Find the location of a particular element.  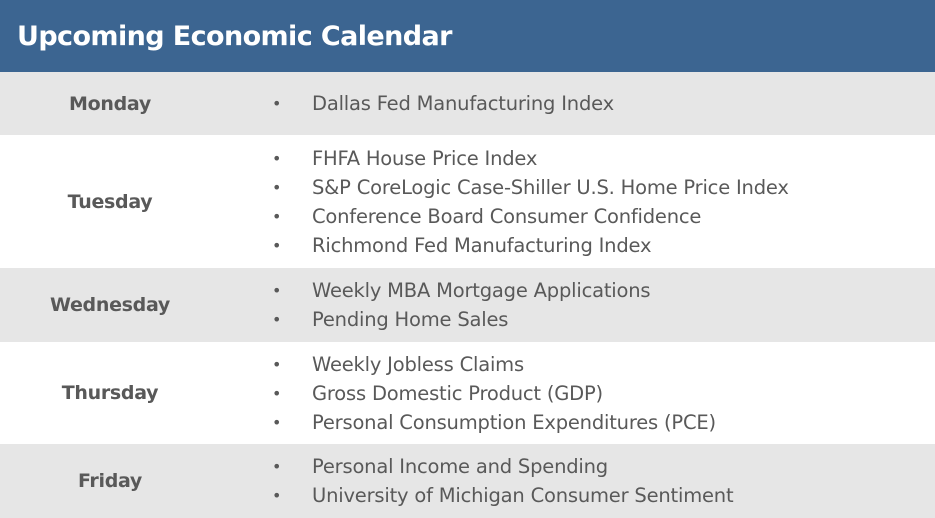

event-item: • Gross Domestic Product (GDP) is located at coordinates (468, 393).